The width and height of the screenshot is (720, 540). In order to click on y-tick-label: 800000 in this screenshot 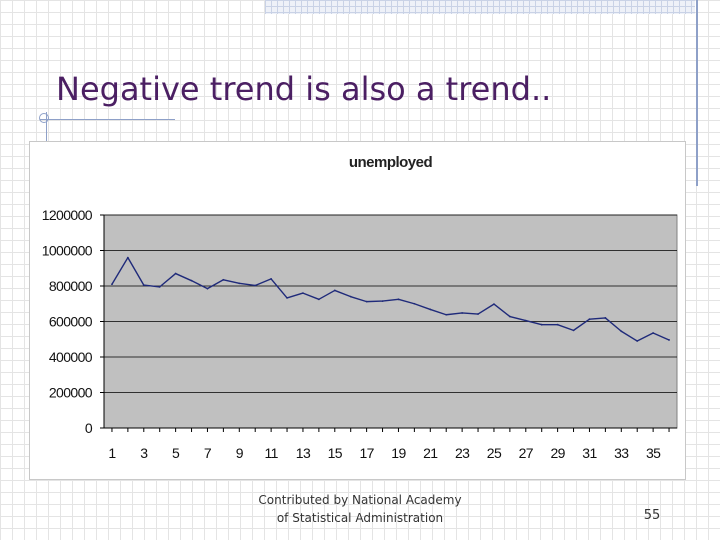, I will do `click(71, 286)`.